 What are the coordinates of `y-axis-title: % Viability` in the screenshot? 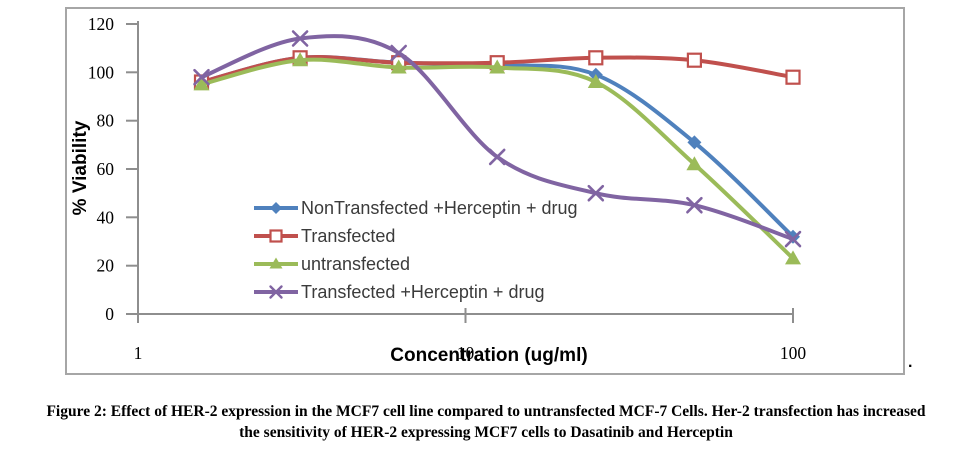 It's located at (80, 168).